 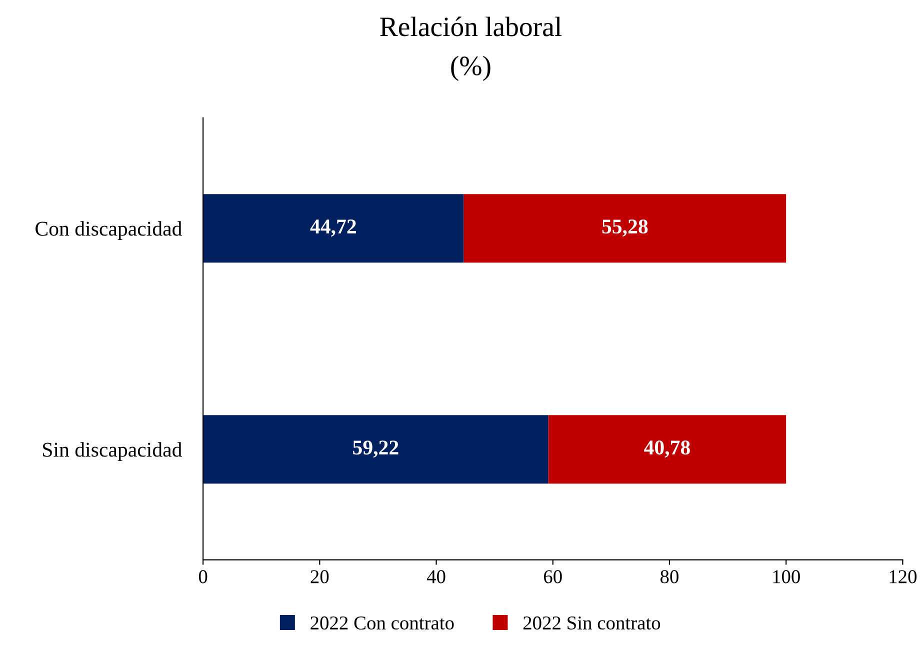 I want to click on legend-label: 2022 Sin contrato, so click(x=591, y=623).